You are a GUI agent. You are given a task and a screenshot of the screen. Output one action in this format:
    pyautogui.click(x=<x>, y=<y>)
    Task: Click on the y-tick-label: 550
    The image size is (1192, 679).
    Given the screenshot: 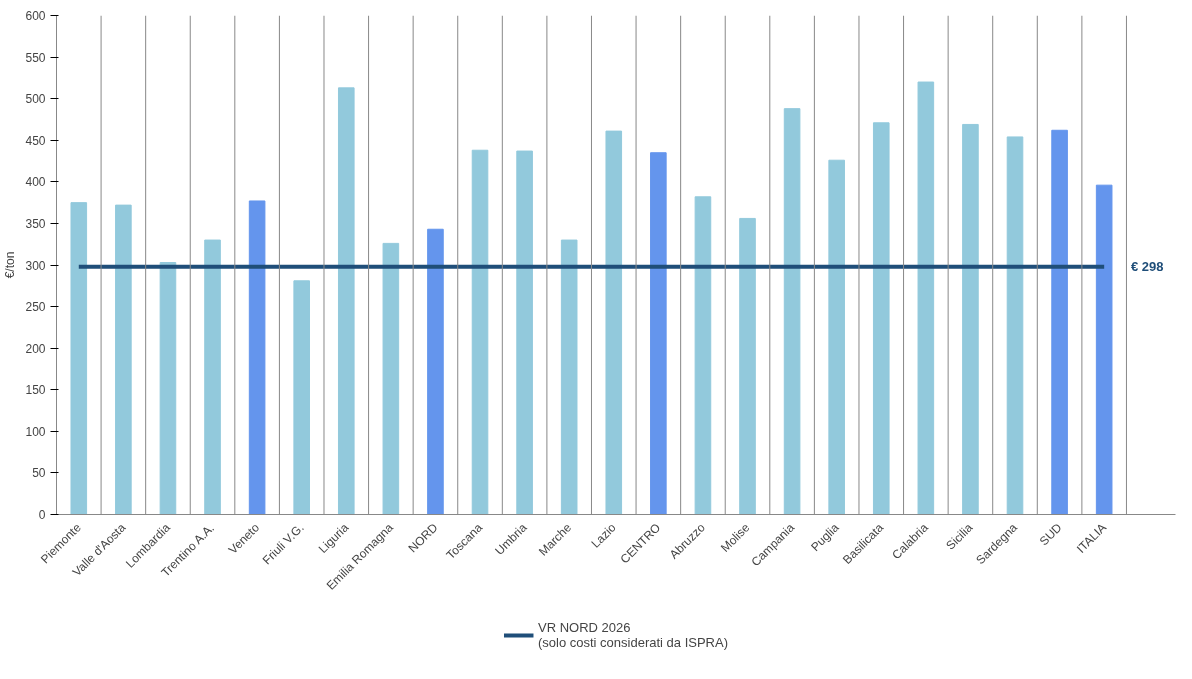 What is the action you would take?
    pyautogui.click(x=35, y=57)
    